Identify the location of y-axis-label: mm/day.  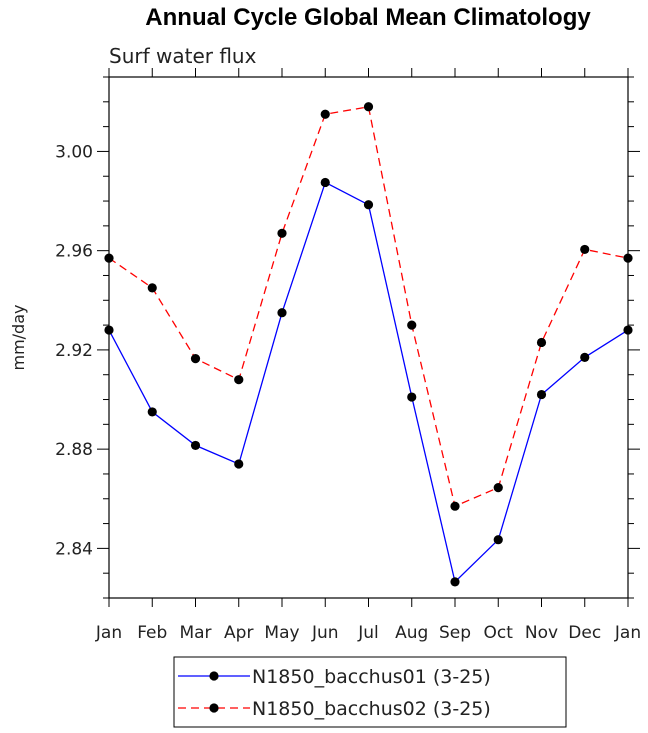
(18, 338).